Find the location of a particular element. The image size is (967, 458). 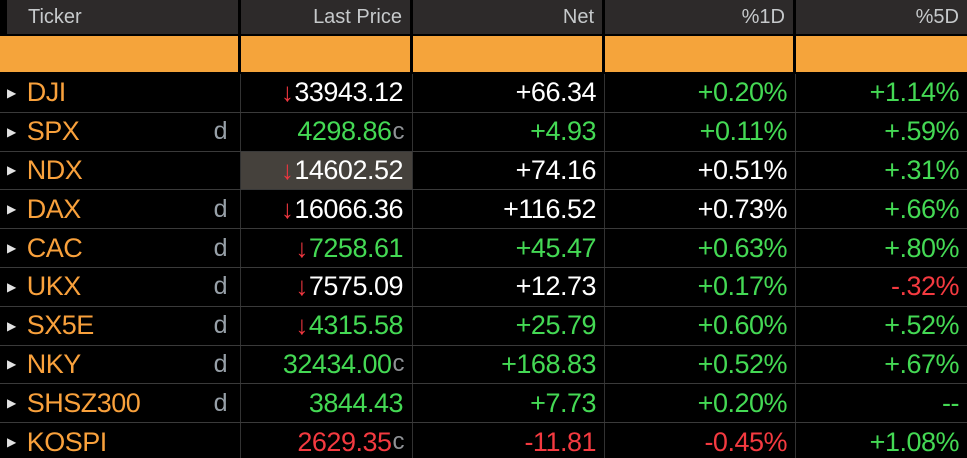

pct1d-cell: +0.73% is located at coordinates (700, 209).